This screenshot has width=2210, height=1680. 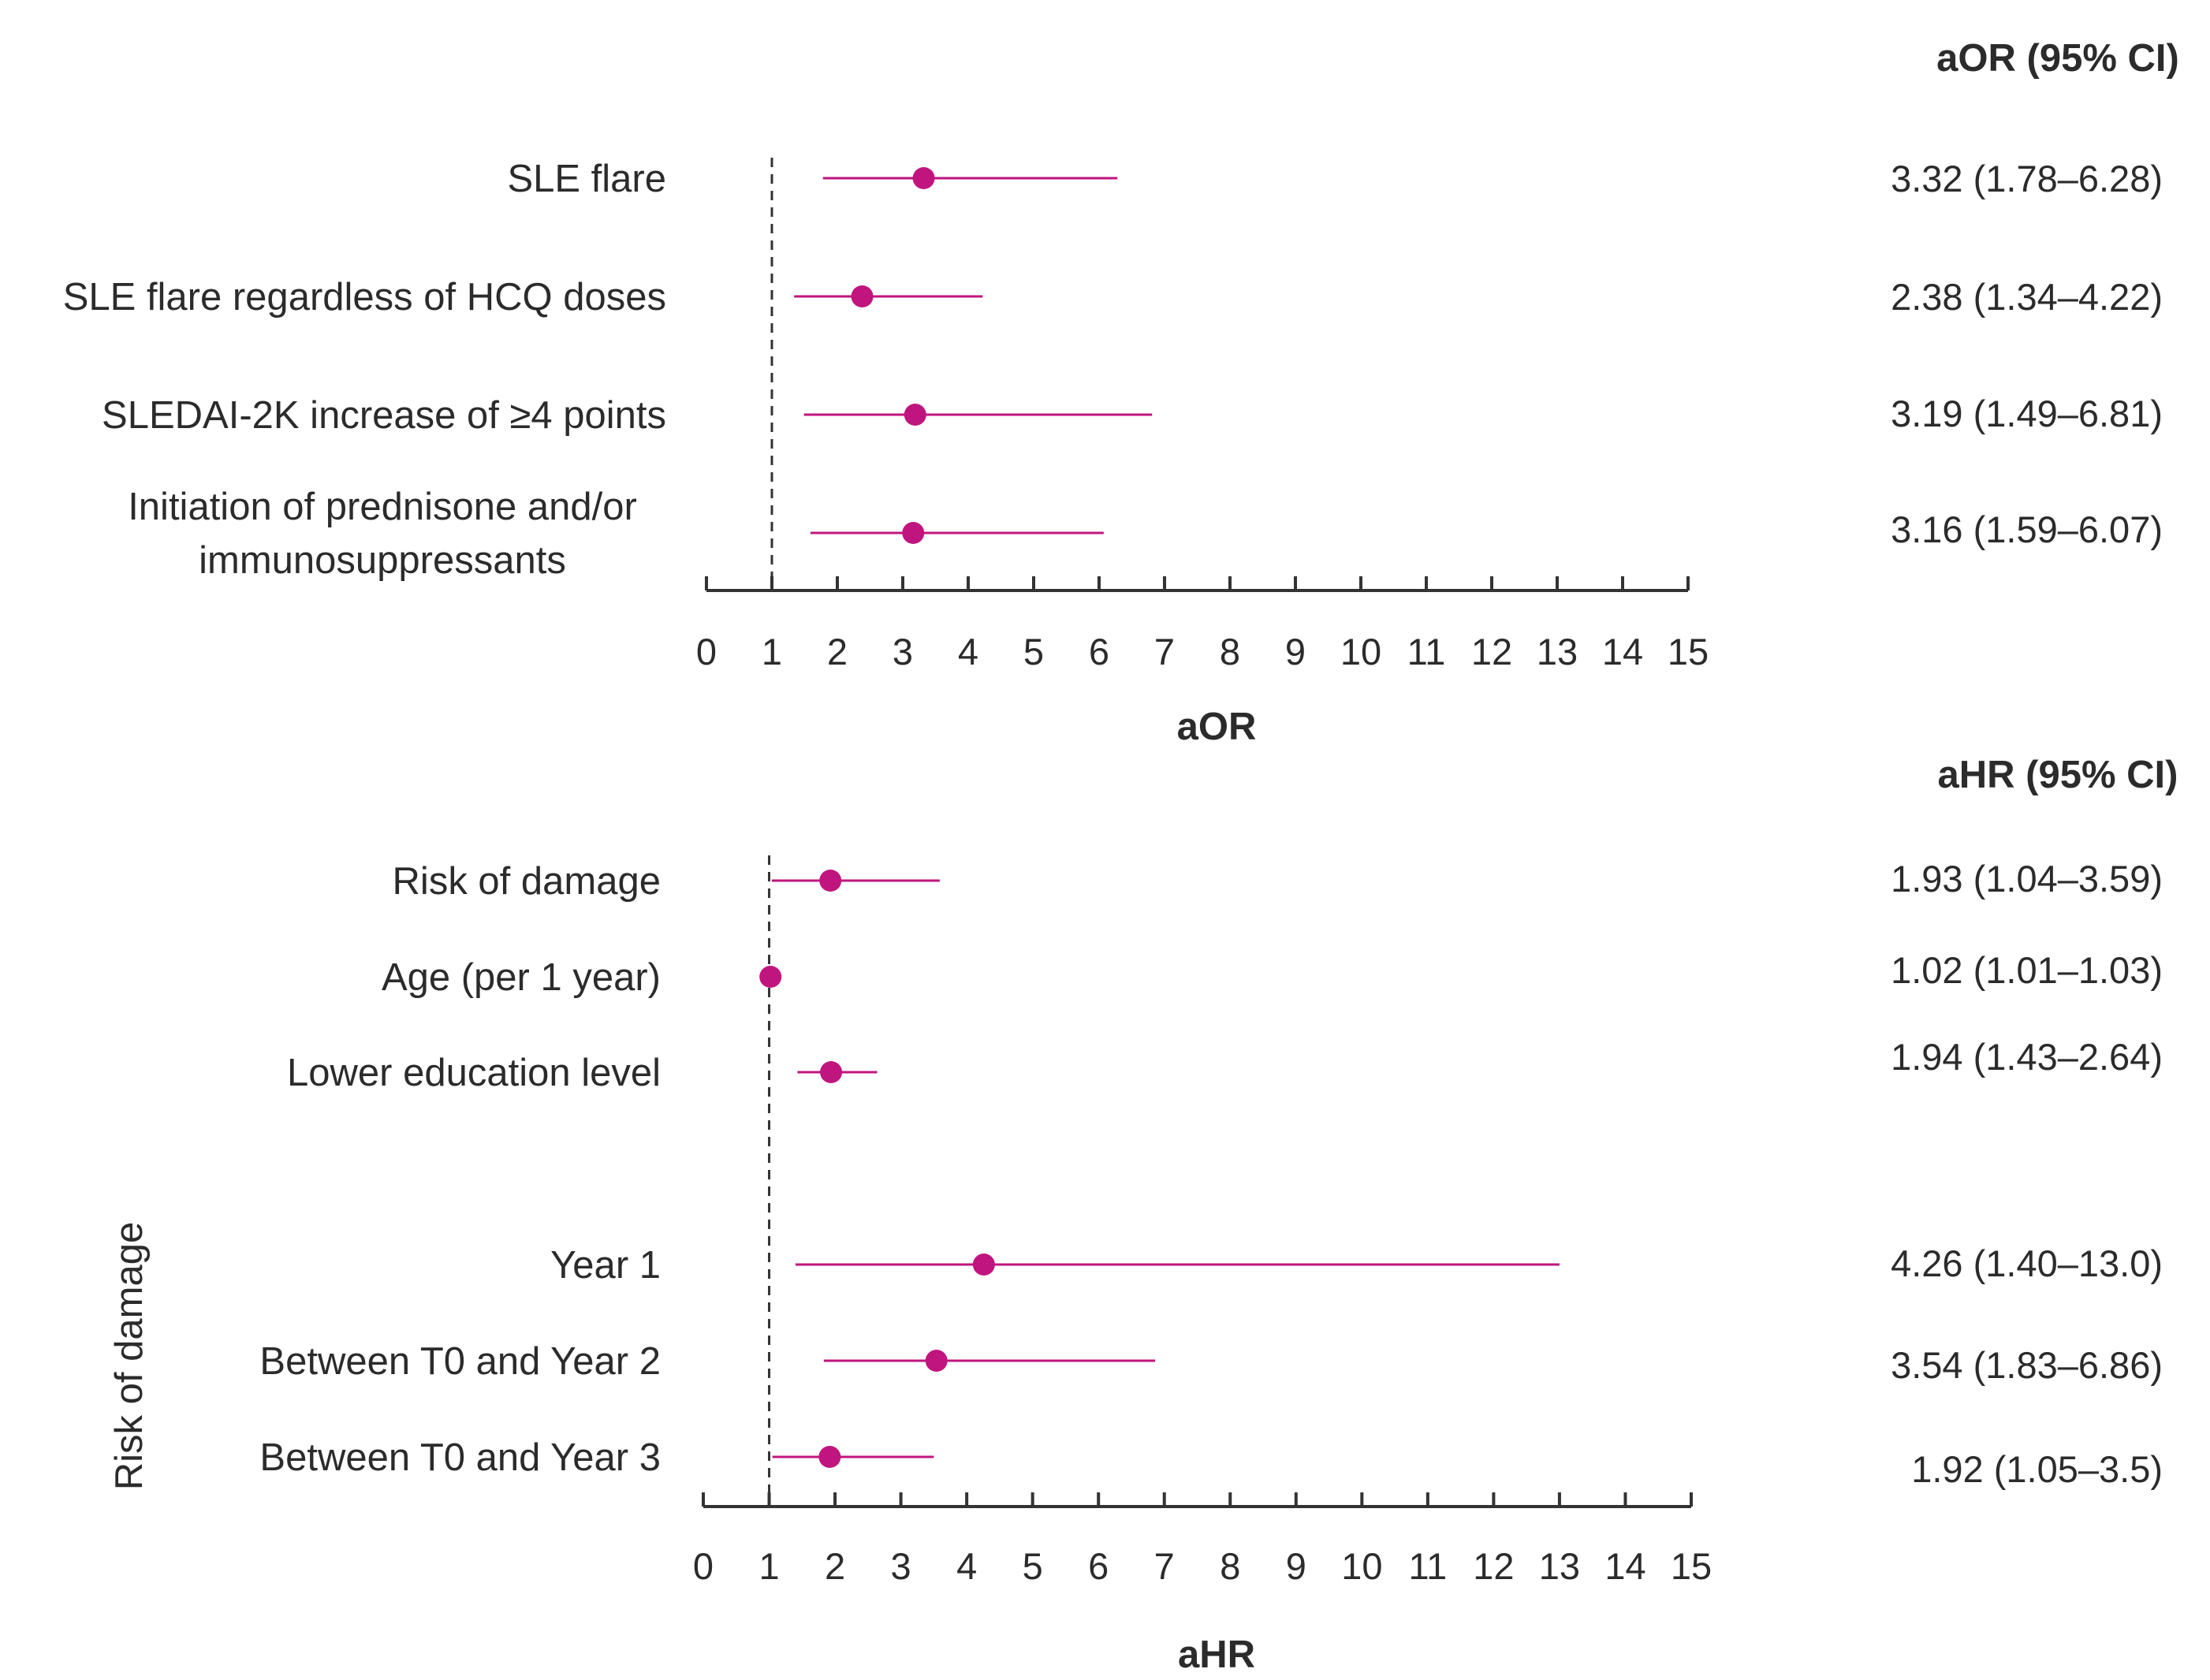 I want to click on ahr-column-header: aHR (95% CI), so click(x=2058, y=775).